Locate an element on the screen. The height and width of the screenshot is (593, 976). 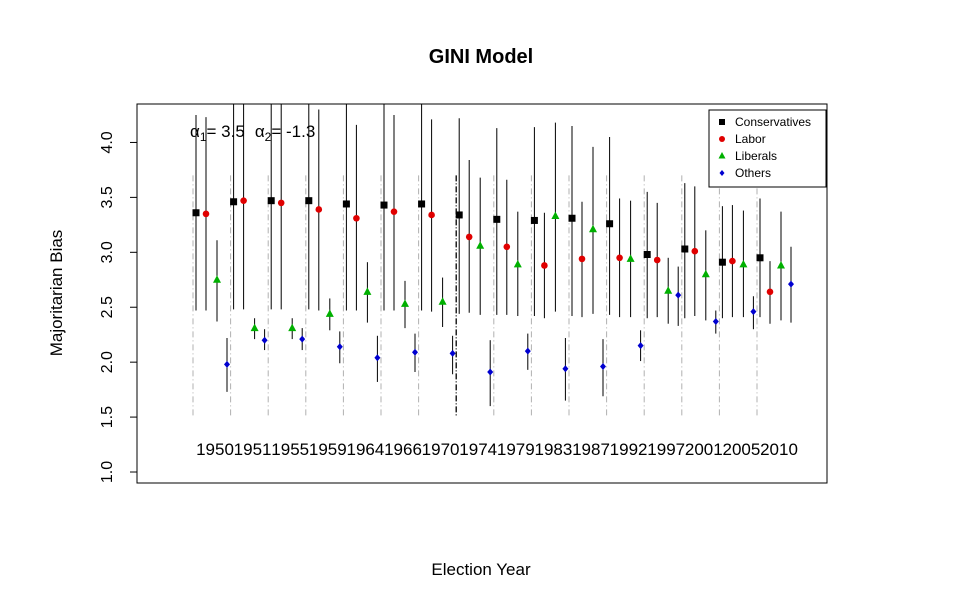
legend: Conservatives Labor Liberals Others is located at coordinates (767, 148).